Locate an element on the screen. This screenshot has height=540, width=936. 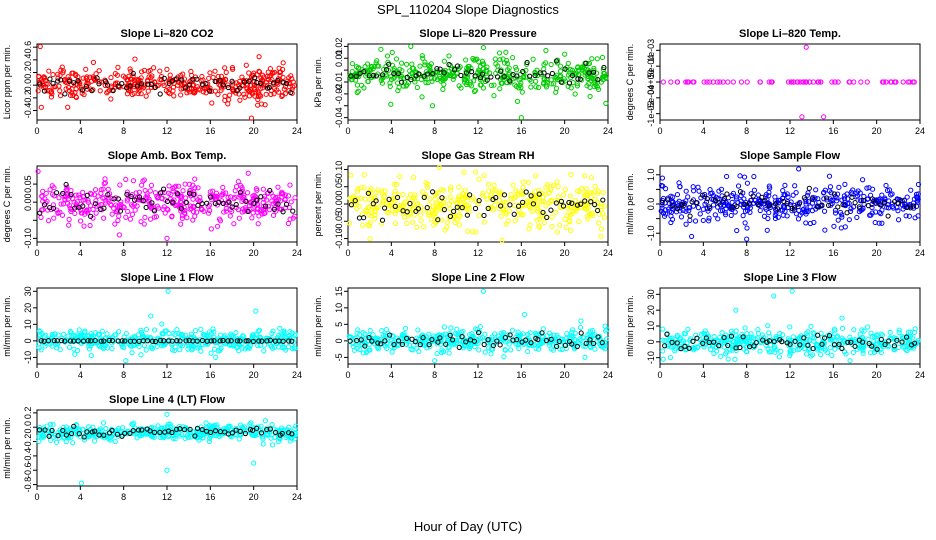
y-tick-label: 0.00 is located at coordinates (339, 204).